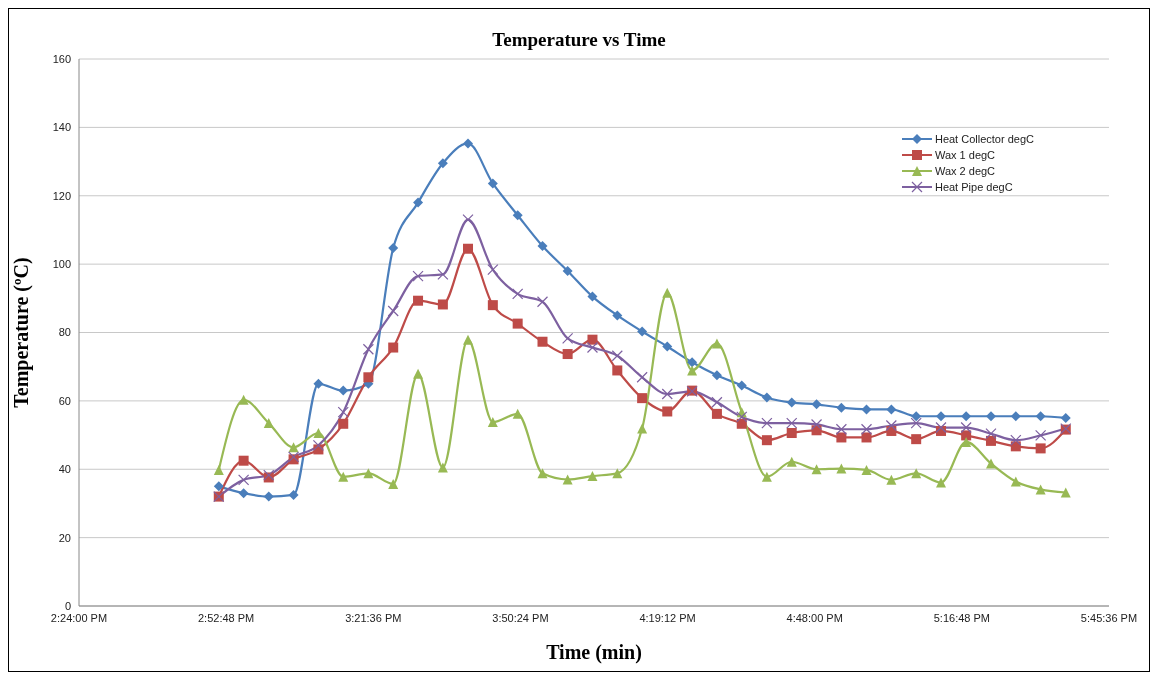  I want to click on x-tick-label: 3:21:36 PM, so click(373, 617).